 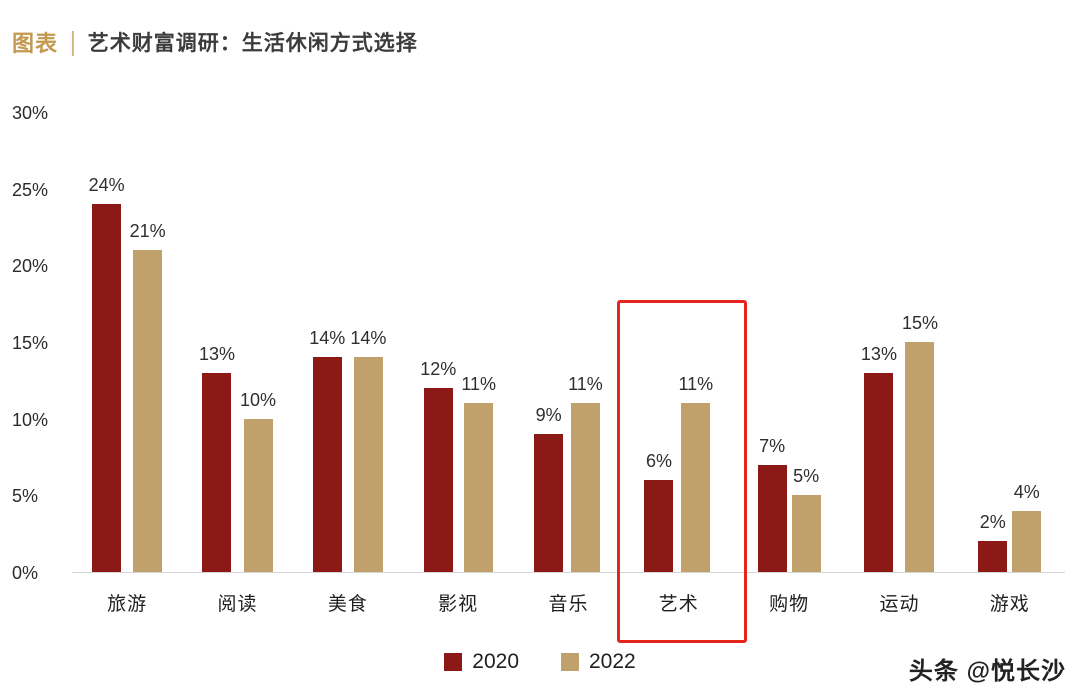 I want to click on bar-column: 15%, so click(x=920, y=442).